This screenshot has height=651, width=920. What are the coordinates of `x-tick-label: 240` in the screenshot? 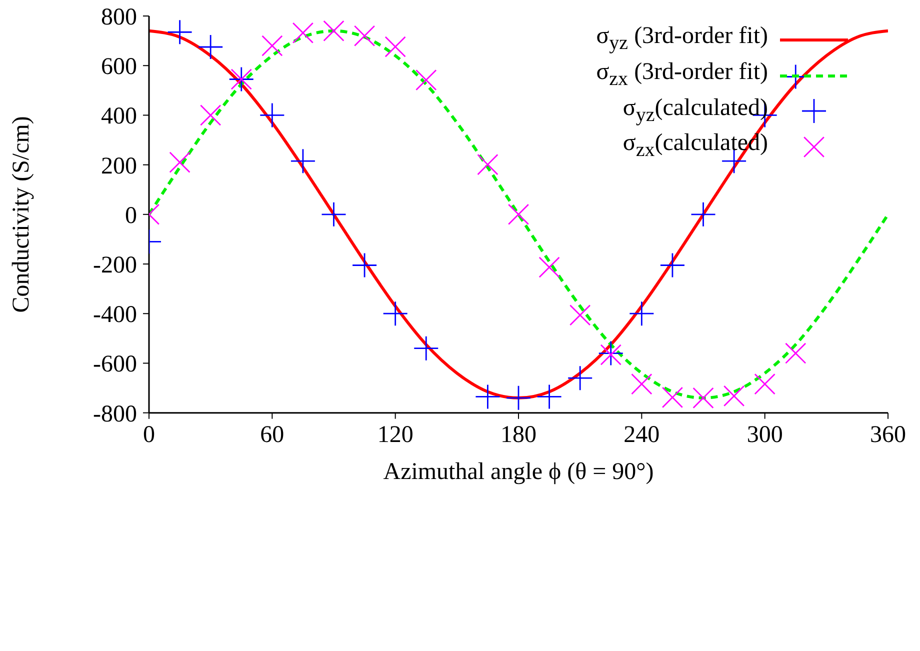 It's located at (642, 435).